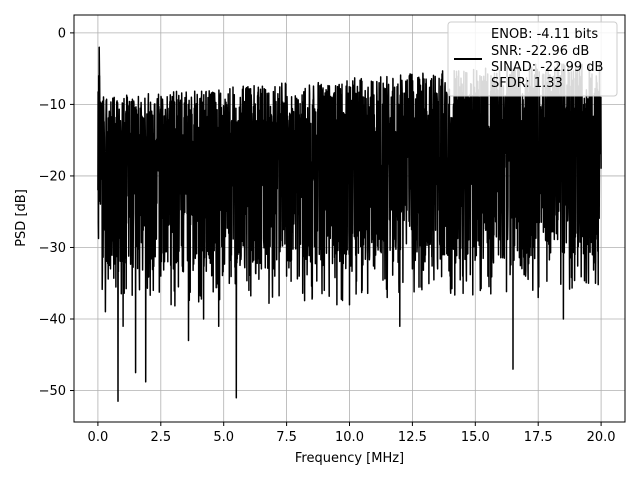 The height and width of the screenshot is (480, 640). Describe the element at coordinates (538, 437) in the screenshot. I see `x-tick-label: 17.5` at that location.